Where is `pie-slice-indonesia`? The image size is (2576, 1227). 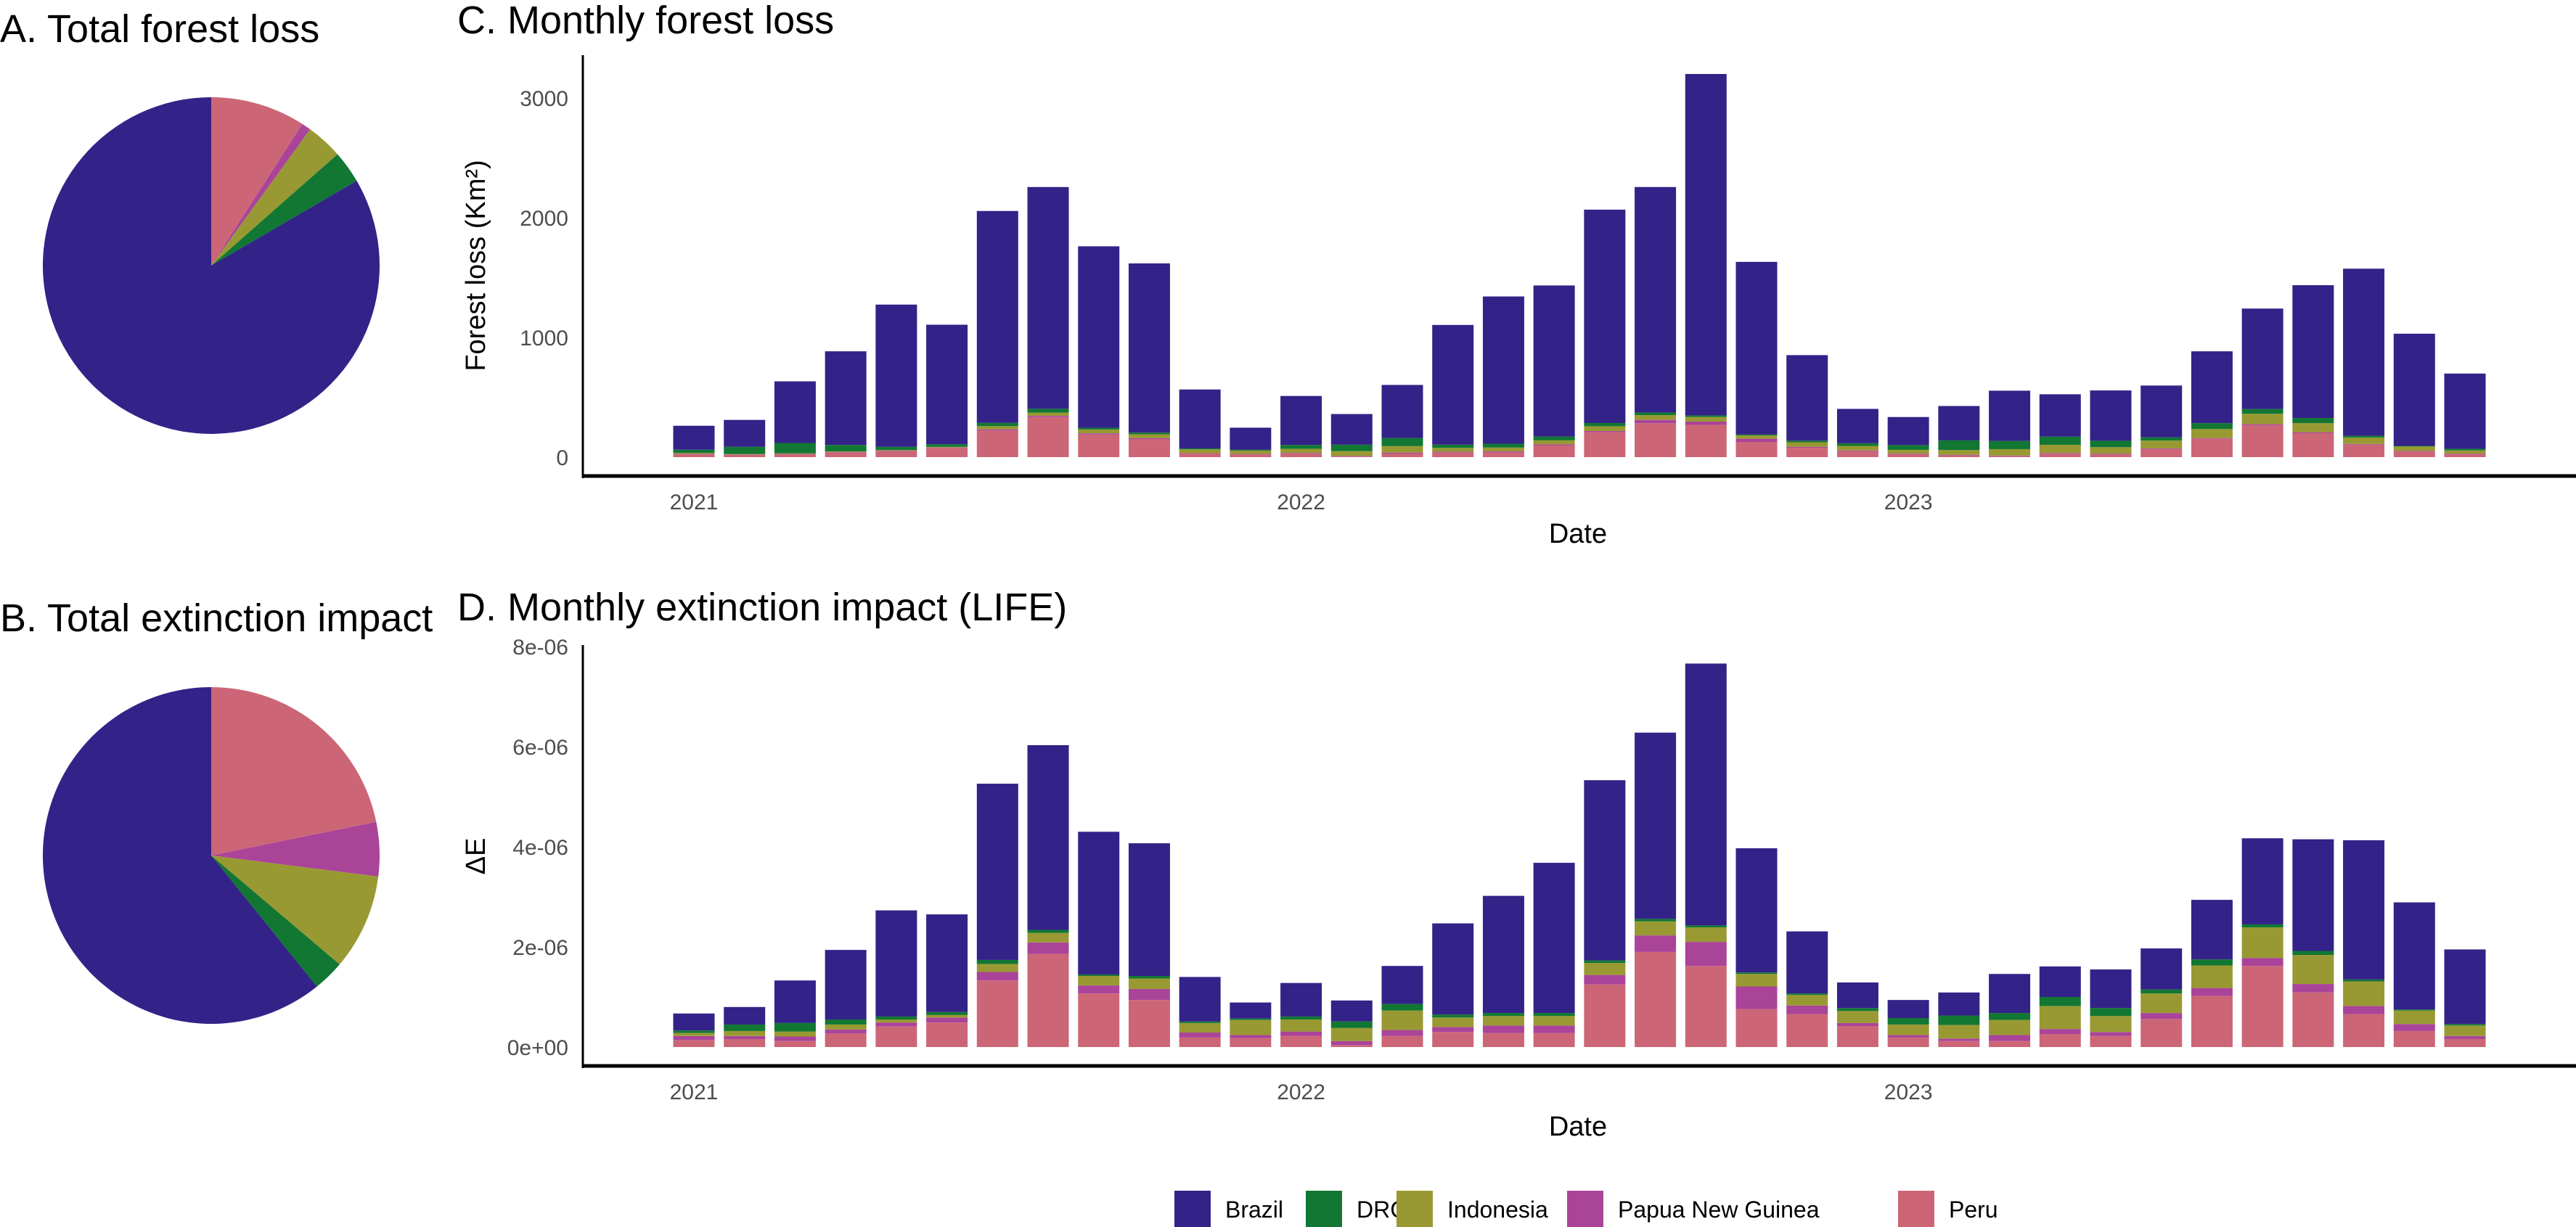
pie-slice-indonesia is located at coordinates (275, 197).